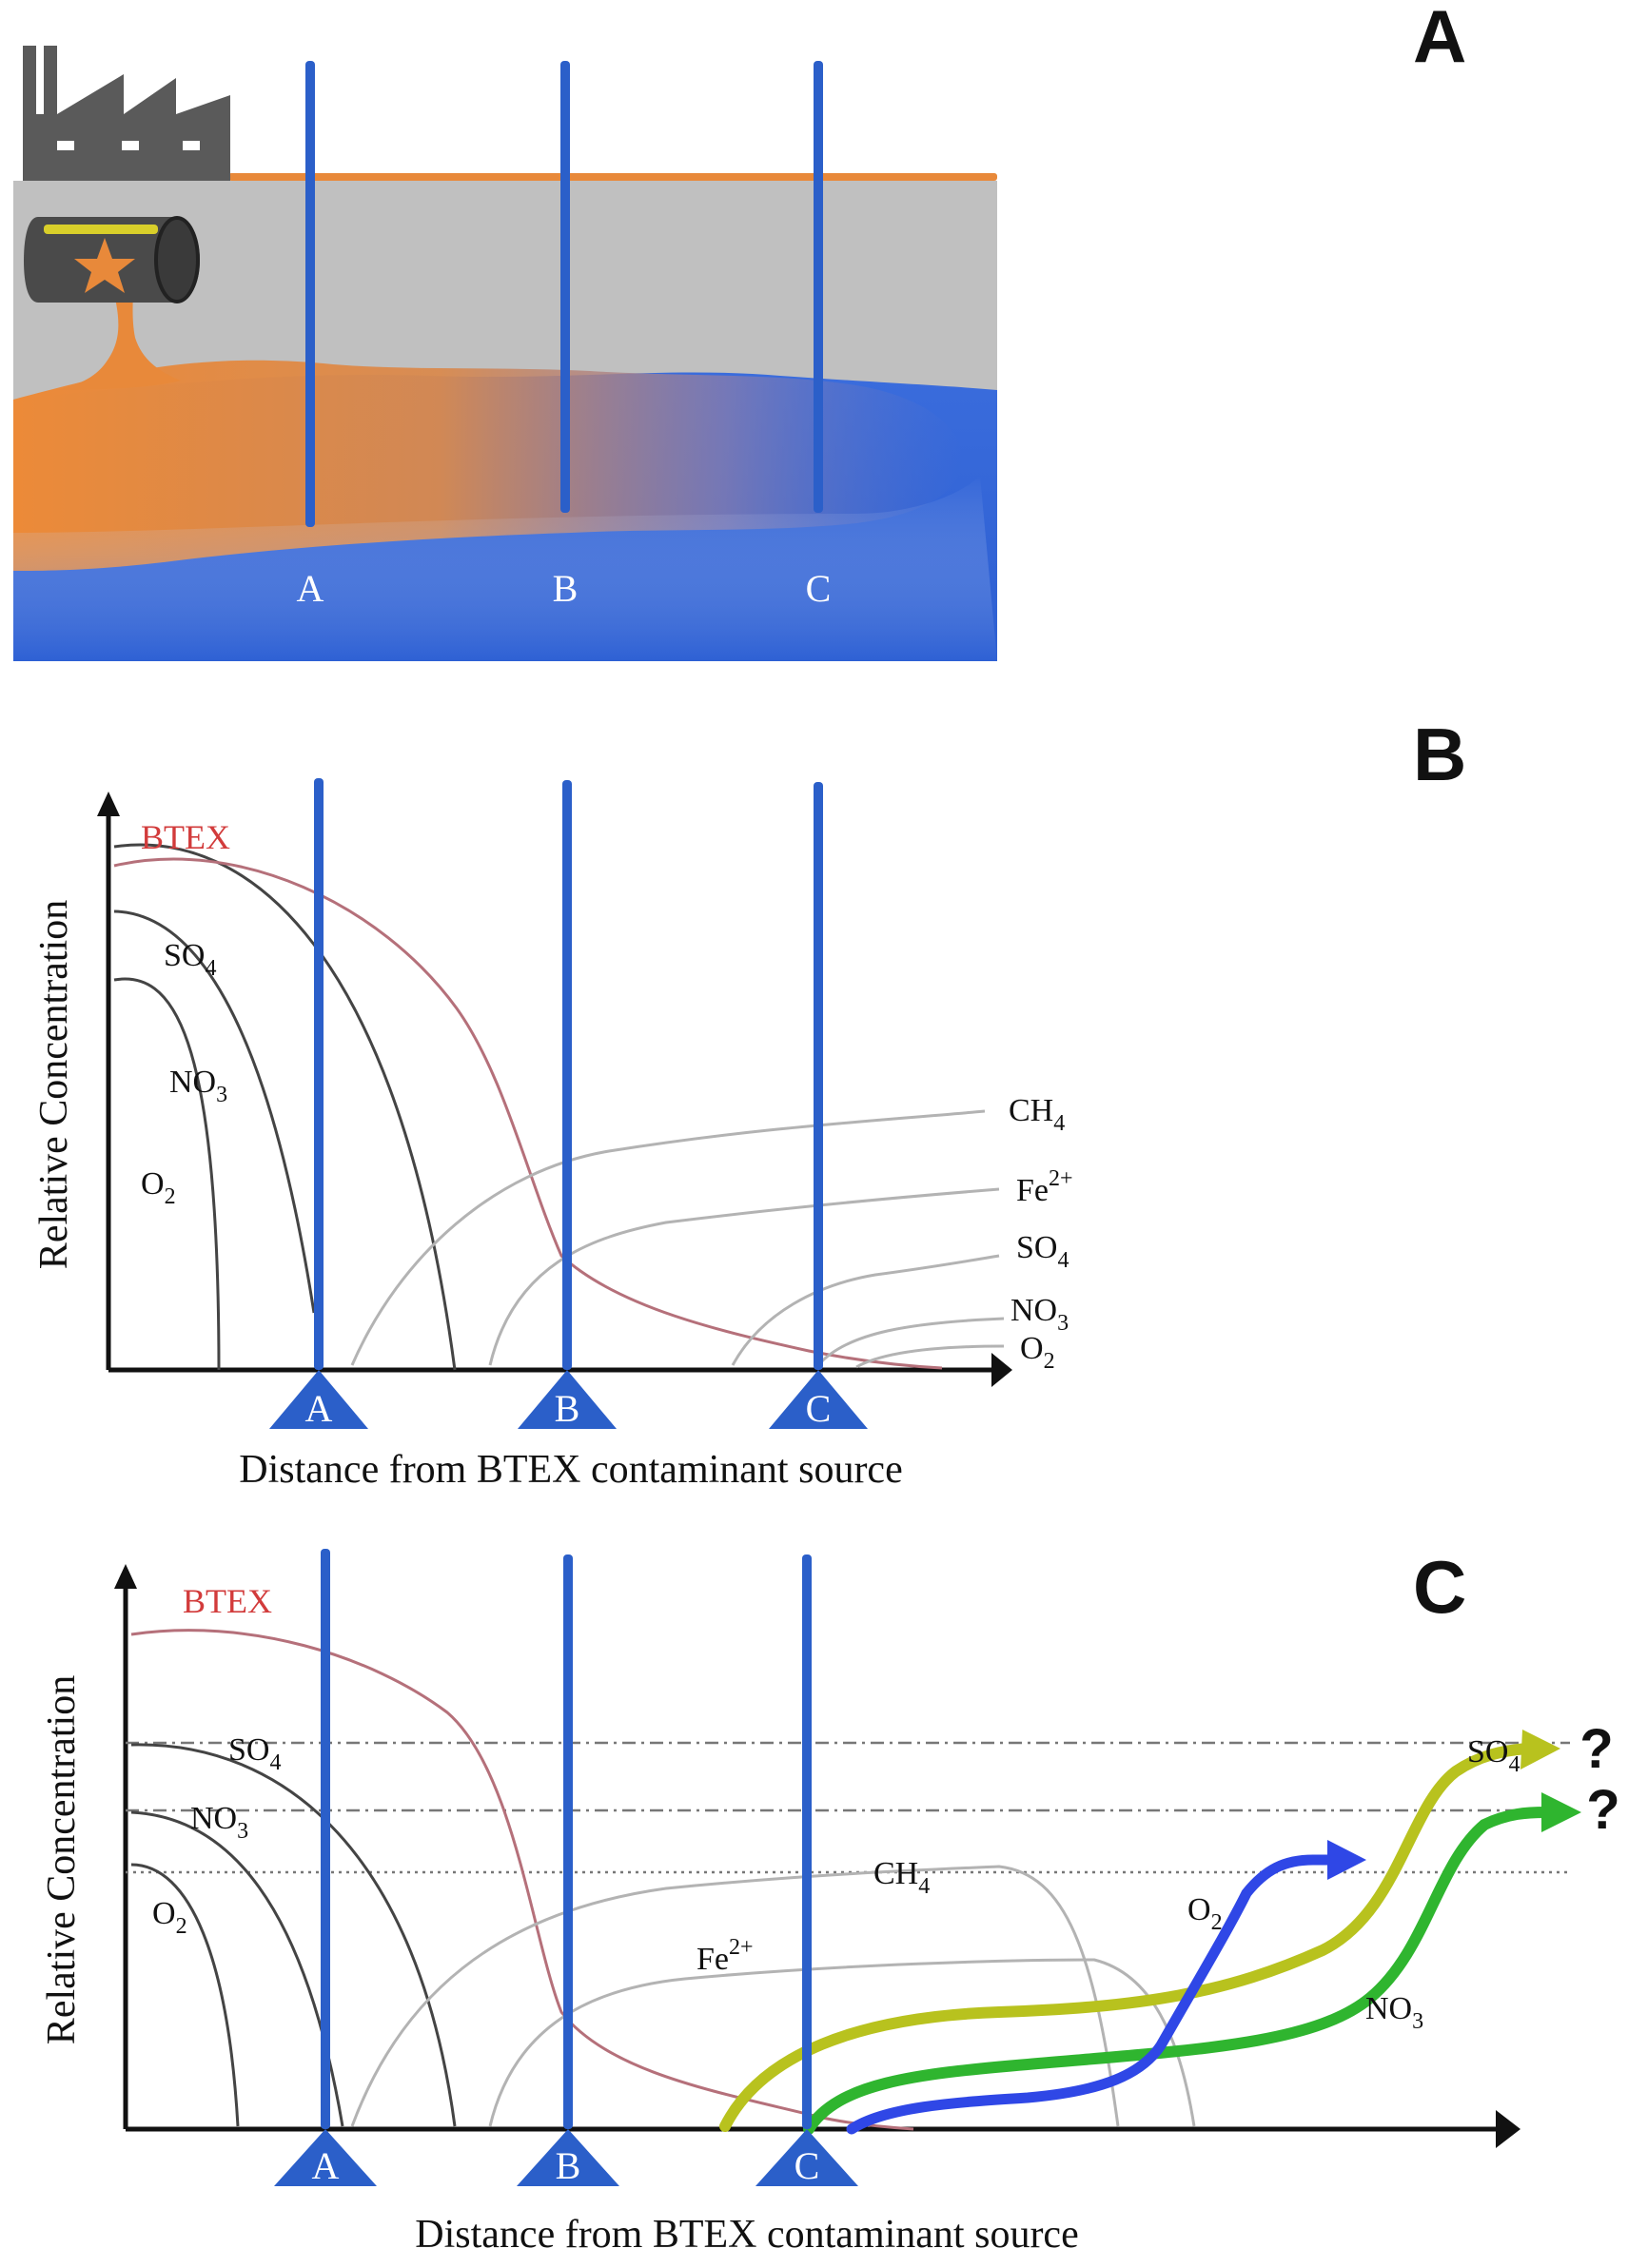  What do you see at coordinates (1561, 1812) in the screenshot?
I see `arrow-no3-head` at bounding box center [1561, 1812].